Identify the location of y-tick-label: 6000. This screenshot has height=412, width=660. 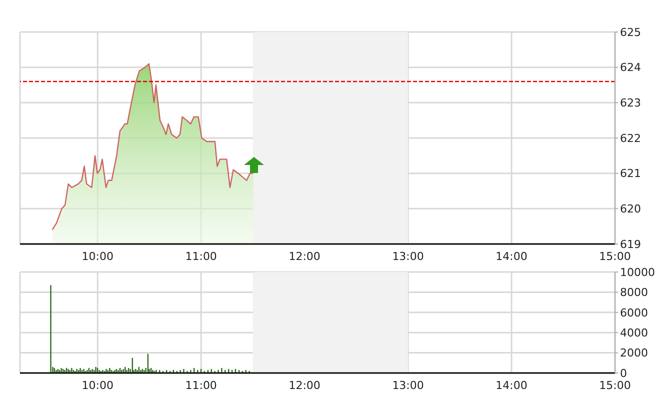
(634, 313).